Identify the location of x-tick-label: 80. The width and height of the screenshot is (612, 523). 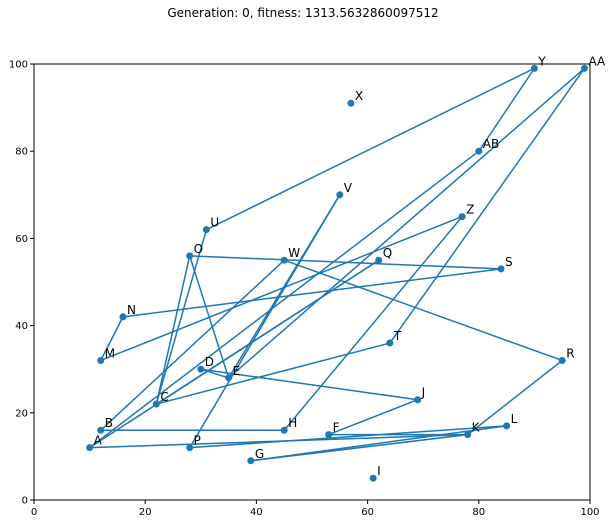
(478, 512).